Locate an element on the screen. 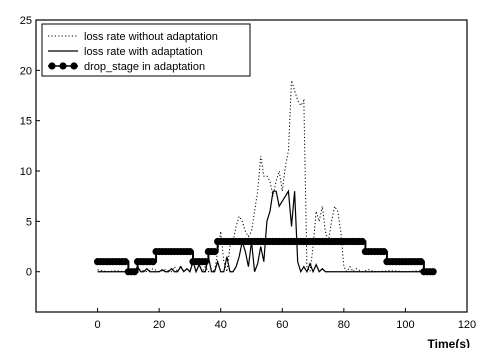 This screenshot has height=348, width=483. legend-label-with-adaptation: loss rate with adaptation is located at coordinates (143, 52).